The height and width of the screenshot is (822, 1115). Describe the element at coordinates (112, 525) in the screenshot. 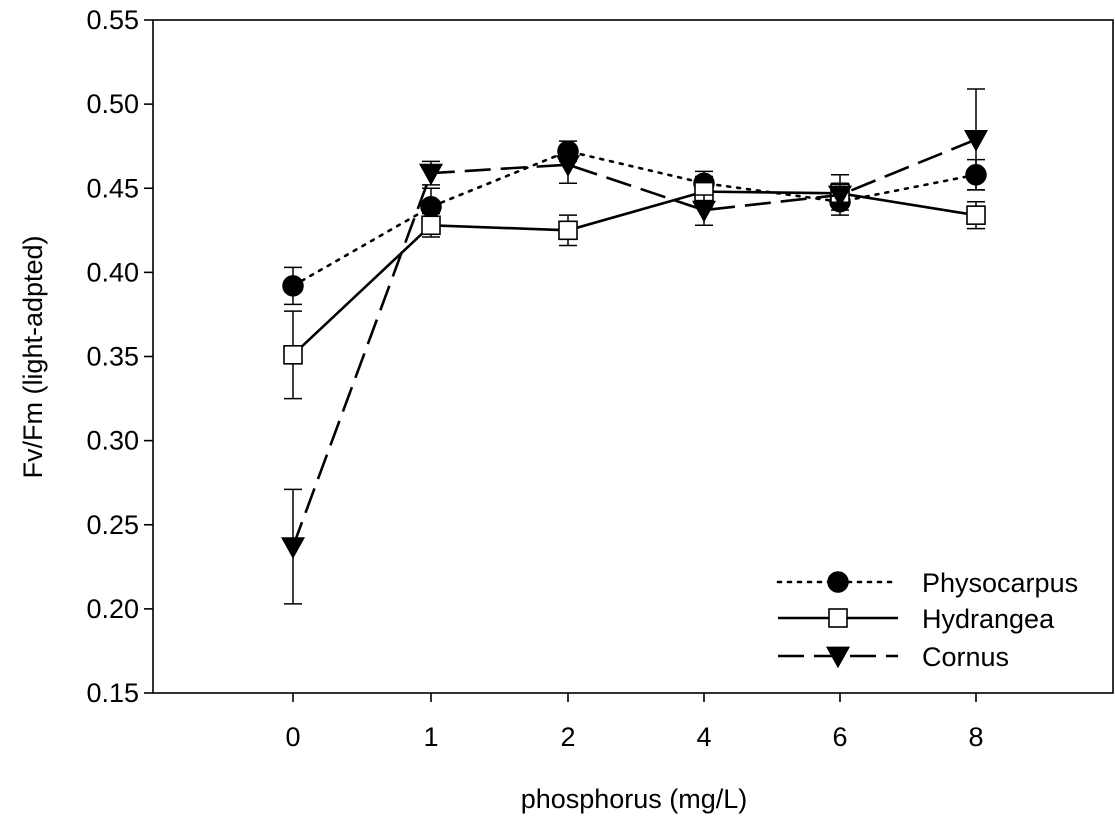

I see `y-tick-label: 0.25` at that location.